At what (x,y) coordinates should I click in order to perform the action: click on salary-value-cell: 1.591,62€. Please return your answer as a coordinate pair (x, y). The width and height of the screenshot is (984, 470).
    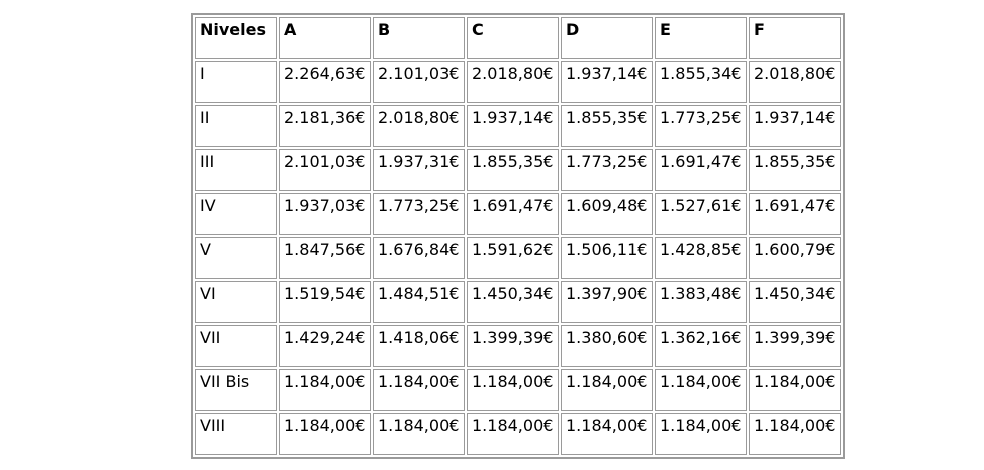
    Looking at the image, I should click on (513, 258).